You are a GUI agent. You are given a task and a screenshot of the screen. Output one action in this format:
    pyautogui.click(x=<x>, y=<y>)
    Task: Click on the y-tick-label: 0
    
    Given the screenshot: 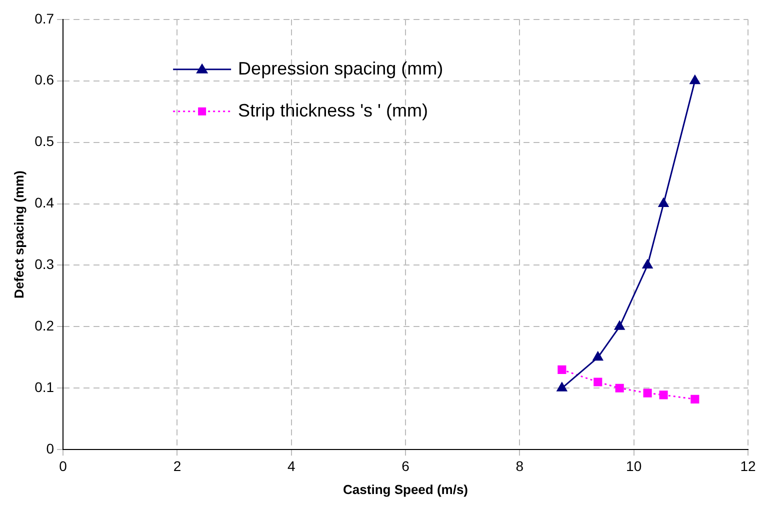 What is the action you would take?
    pyautogui.click(x=50, y=448)
    